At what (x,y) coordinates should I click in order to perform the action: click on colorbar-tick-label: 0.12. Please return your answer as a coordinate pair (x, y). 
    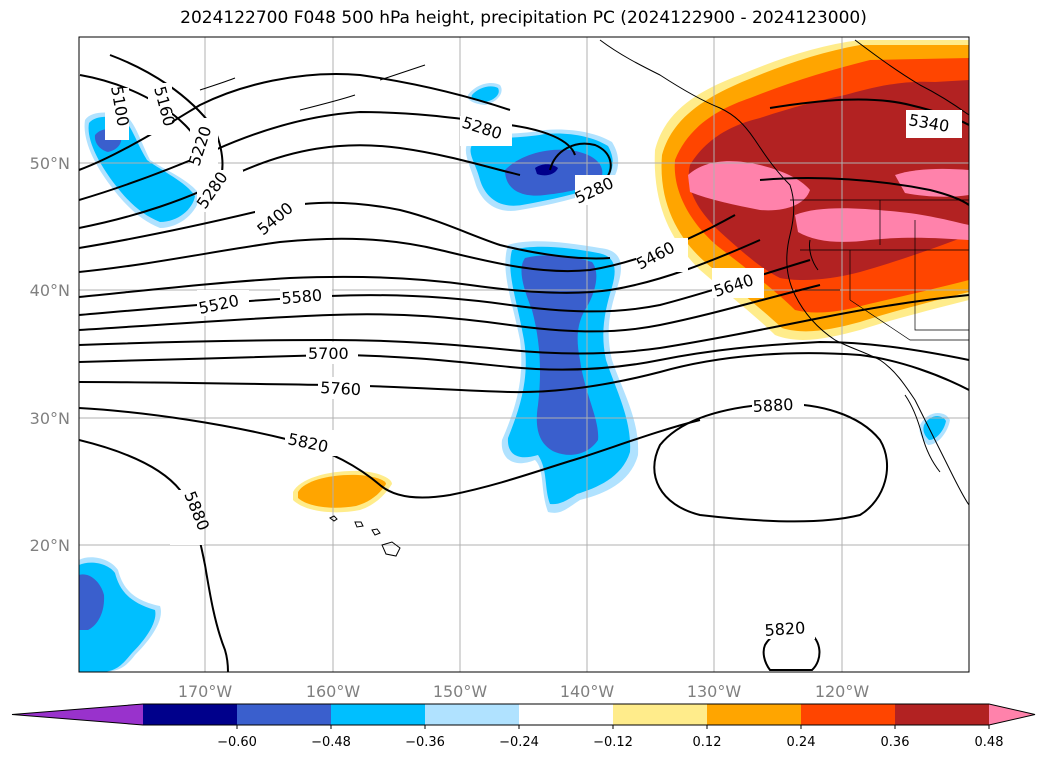
    Looking at the image, I should click on (707, 742).